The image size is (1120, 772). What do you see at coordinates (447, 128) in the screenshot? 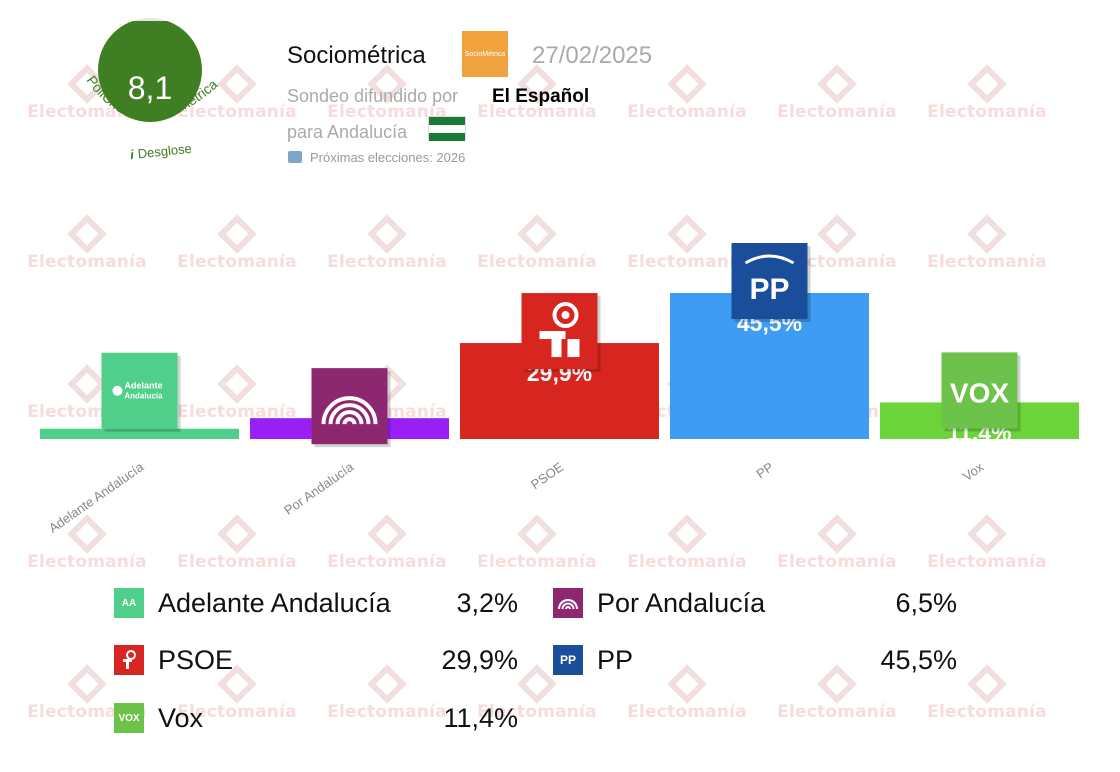
I see `andalusia-flag-icon` at bounding box center [447, 128].